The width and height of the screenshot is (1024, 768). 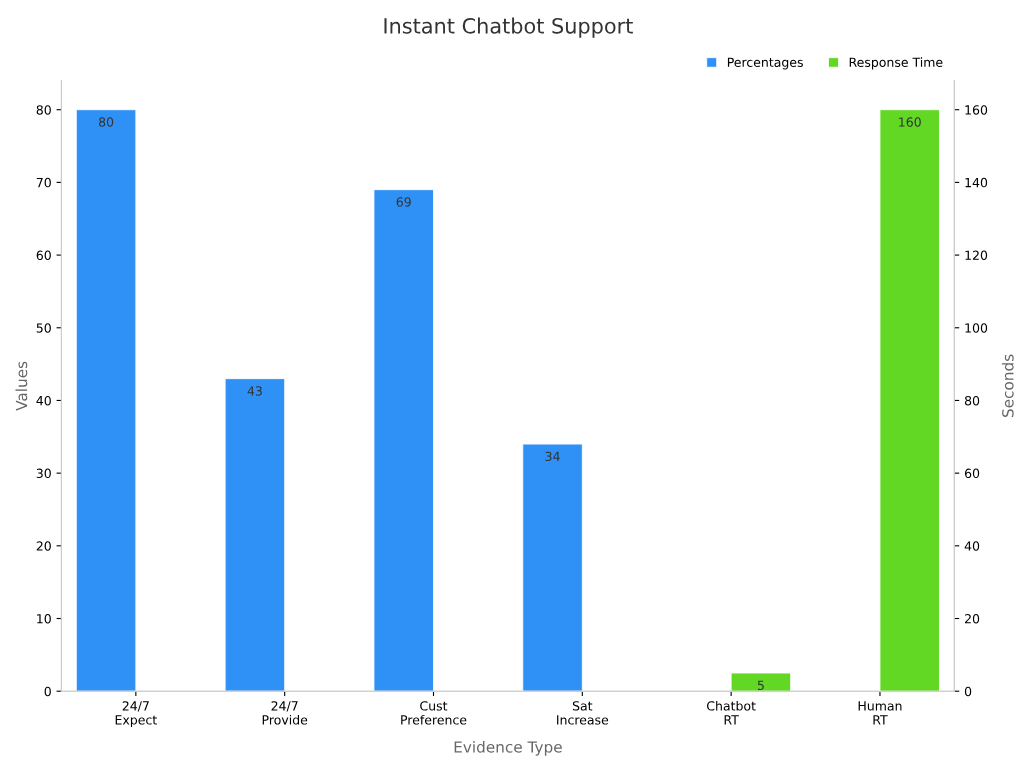 I want to click on y-tick-label: 80, so click(x=43, y=110).